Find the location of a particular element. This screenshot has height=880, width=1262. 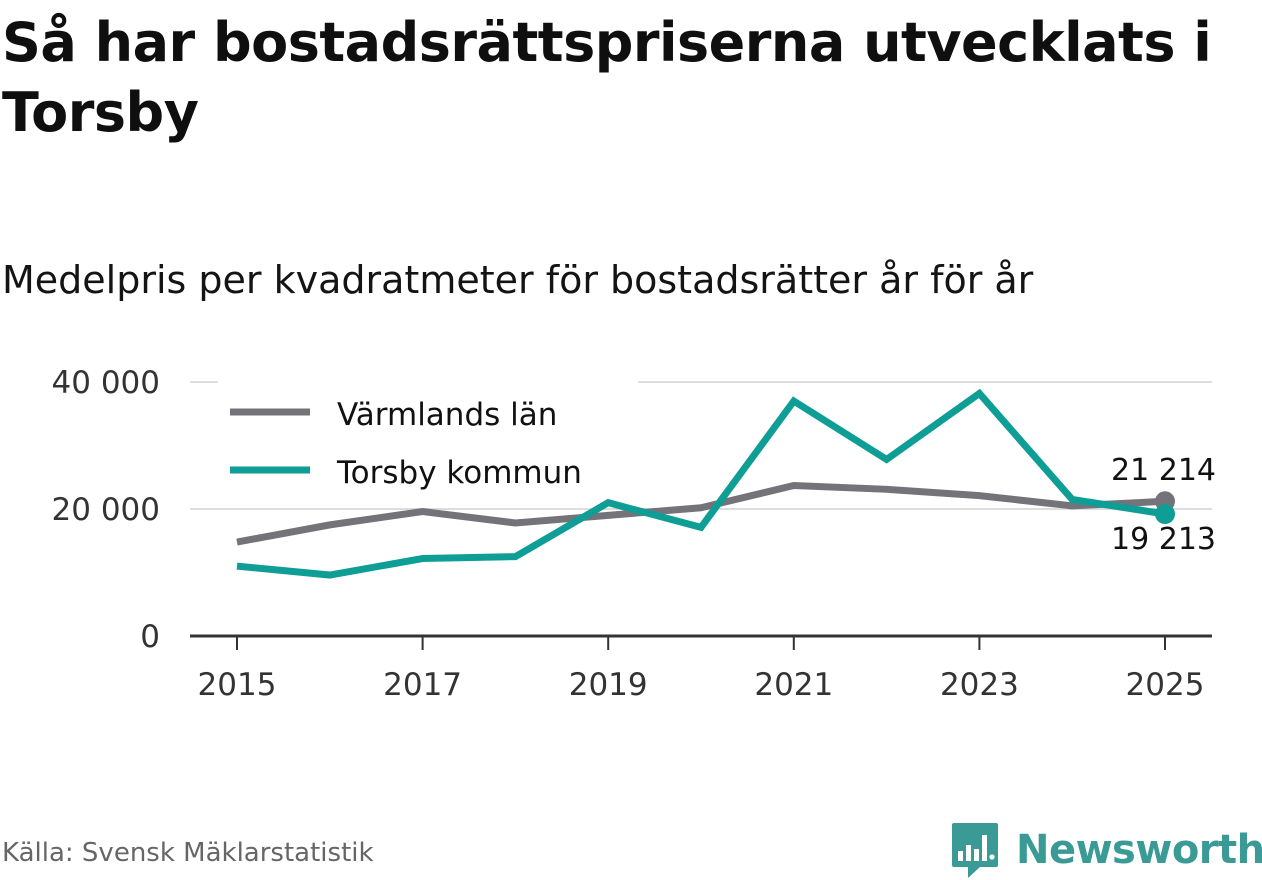

legend-label-torsby: Torsby kommun is located at coordinates (459, 473).